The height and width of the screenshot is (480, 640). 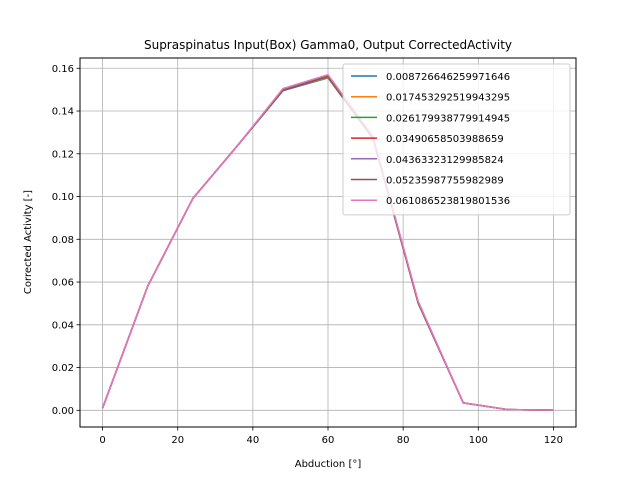 What do you see at coordinates (63, 325) in the screenshot?
I see `y-tick-label: 0.04` at bounding box center [63, 325].